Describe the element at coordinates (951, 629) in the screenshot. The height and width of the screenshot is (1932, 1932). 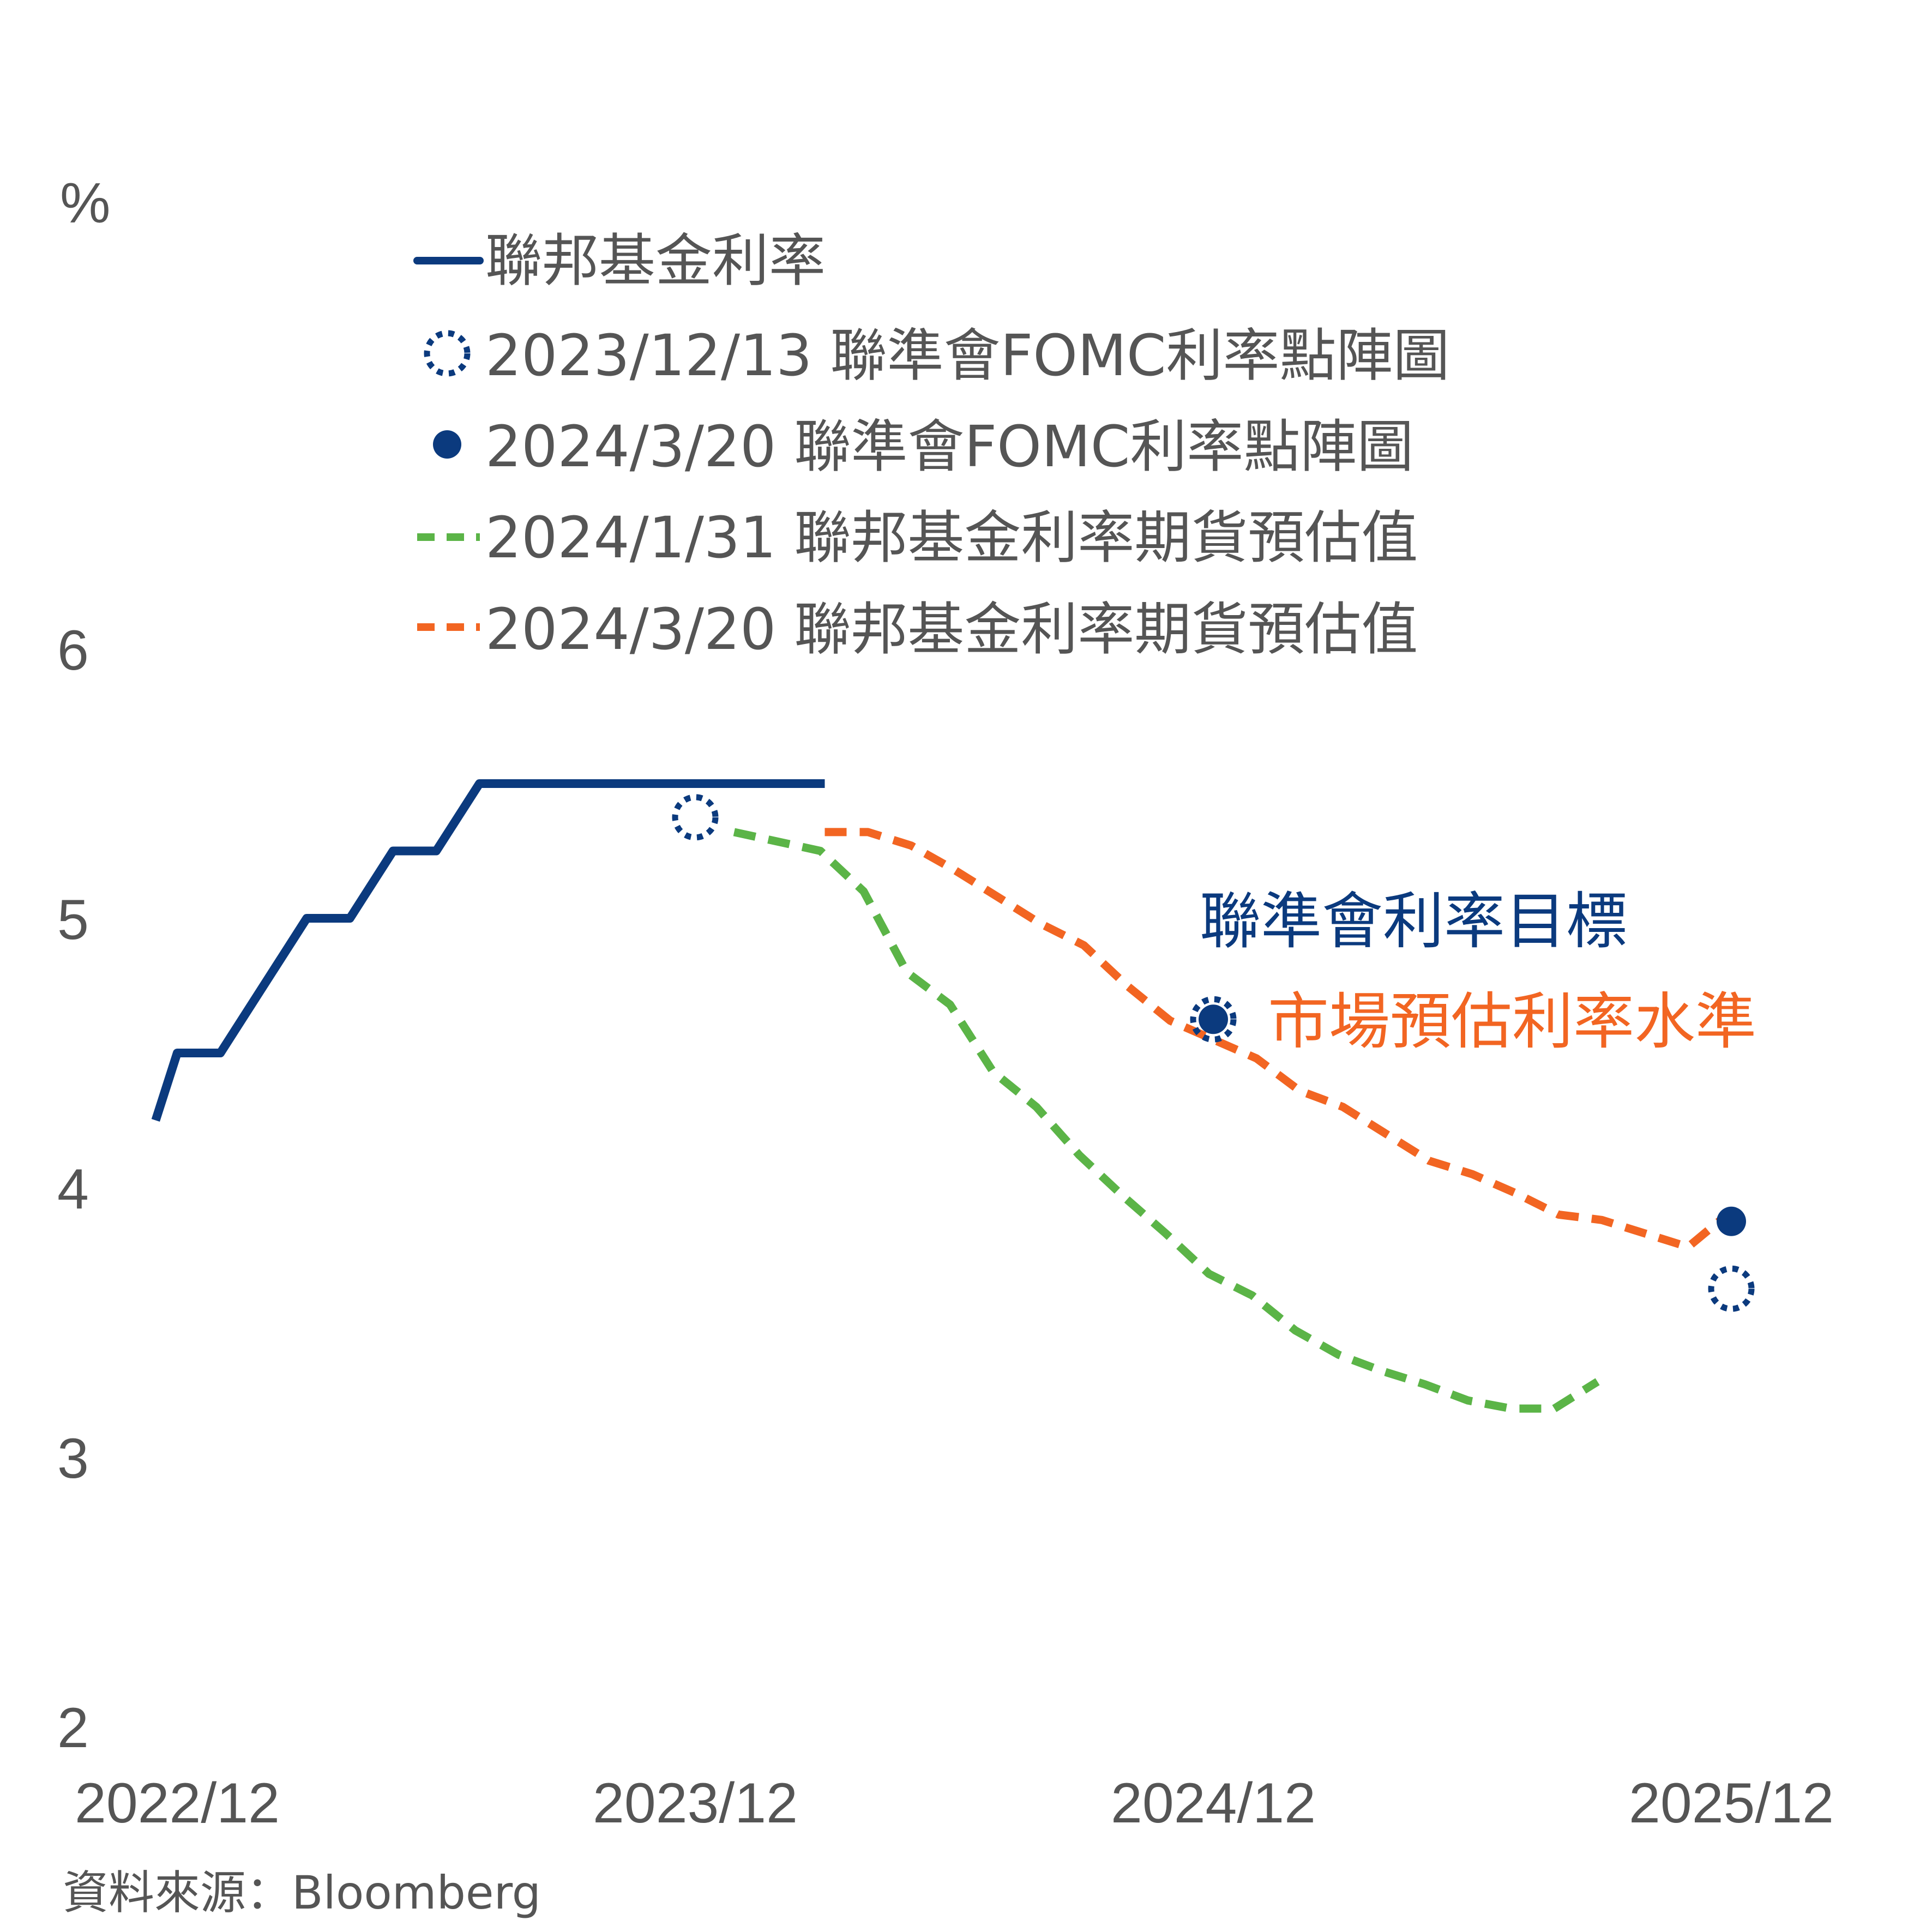
I see `legend-label: 2024/3/20 聯邦基金利率期貨預估值` at that location.